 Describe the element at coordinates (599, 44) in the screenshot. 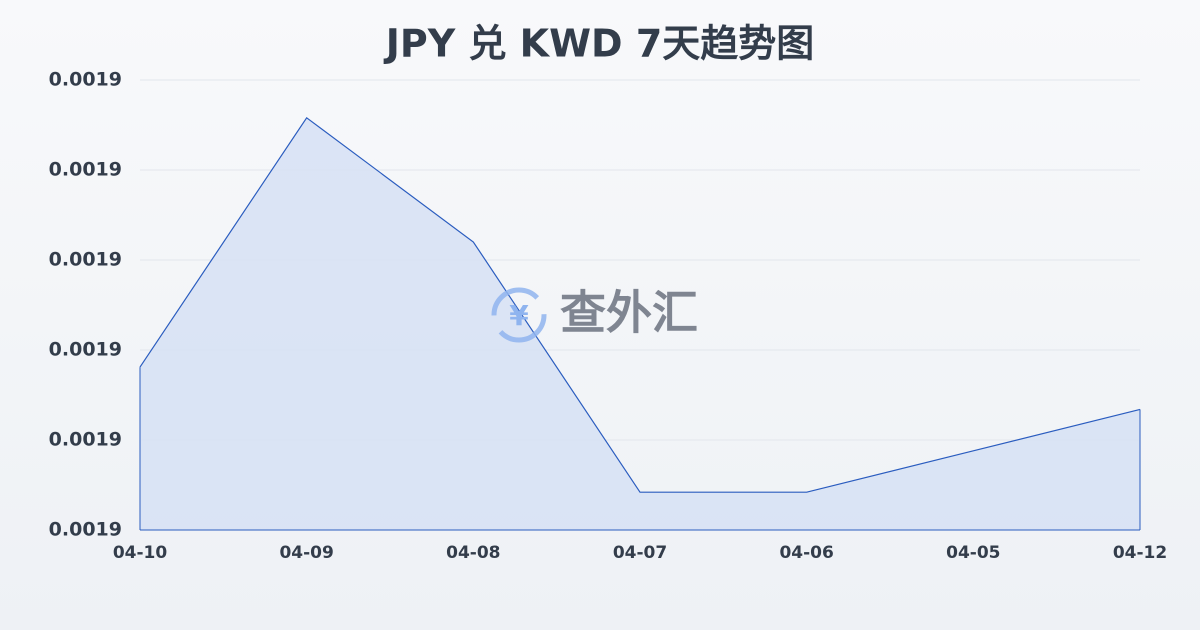

I see `chart-title: JPY 兑 KWD 7天趋势图` at that location.